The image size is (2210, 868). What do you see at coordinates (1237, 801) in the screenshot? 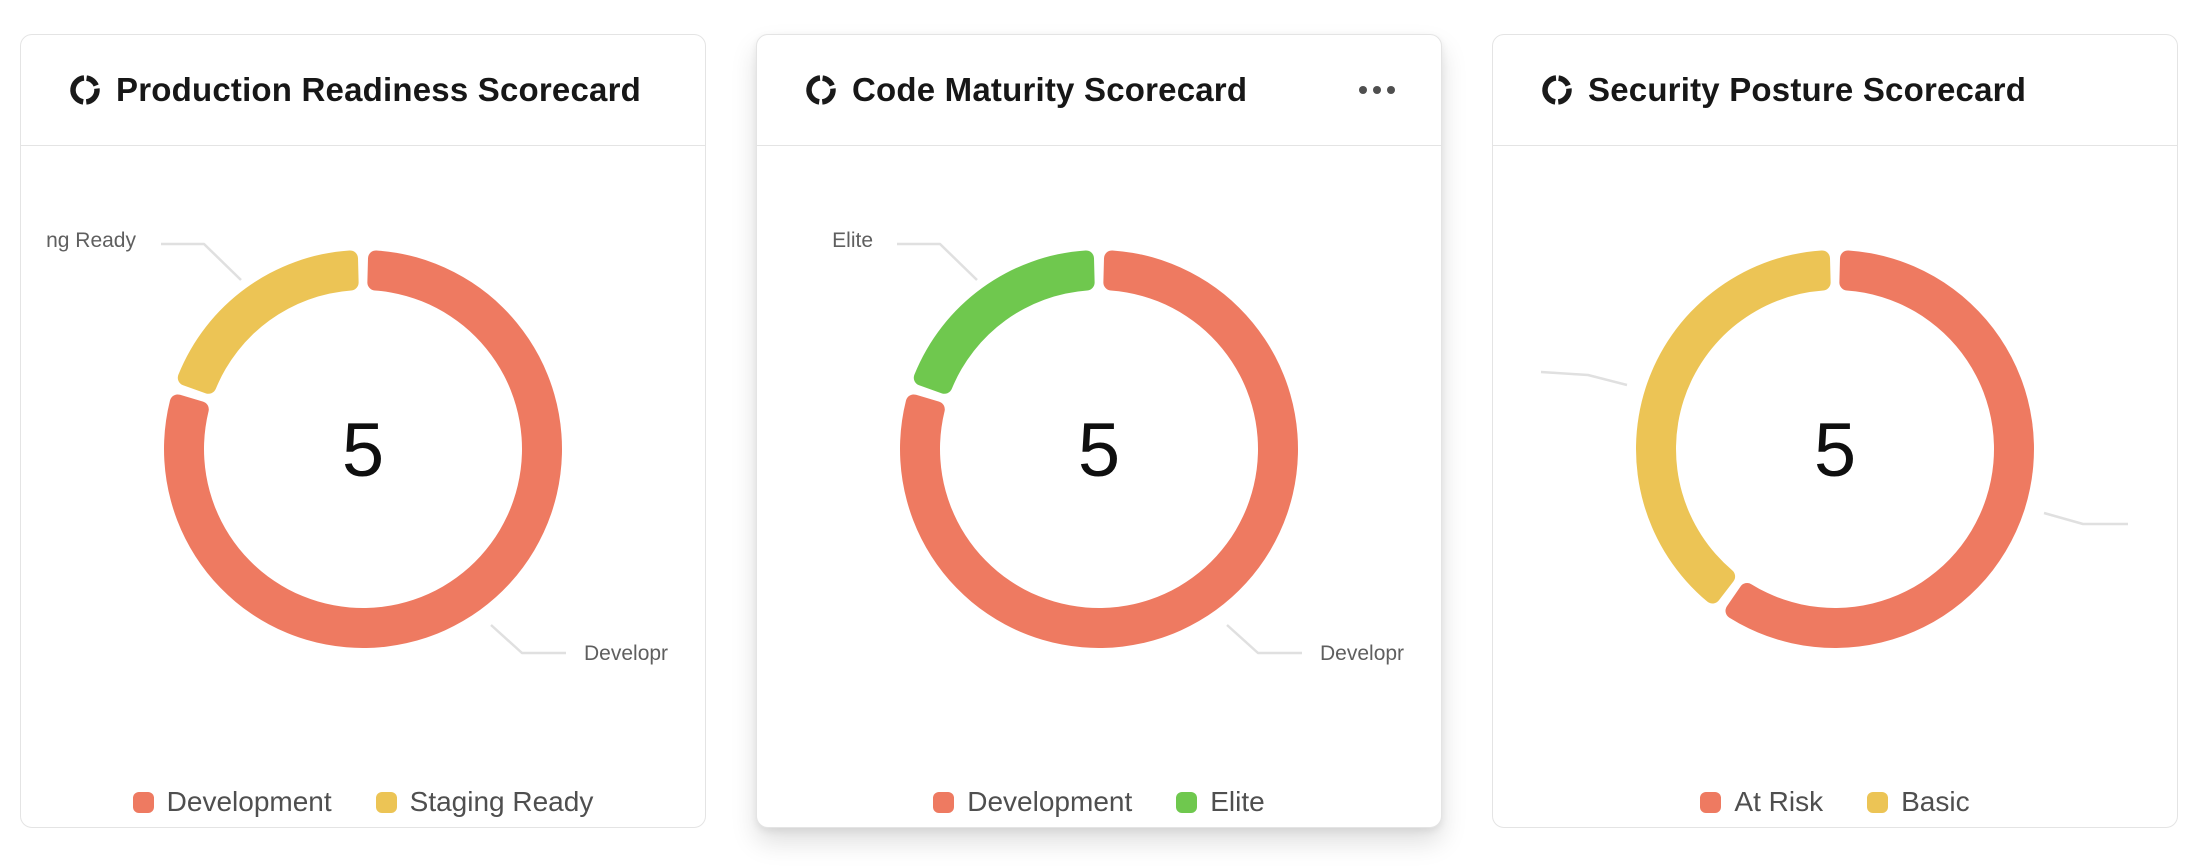
I see `legend-label: Elite` at bounding box center [1237, 801].